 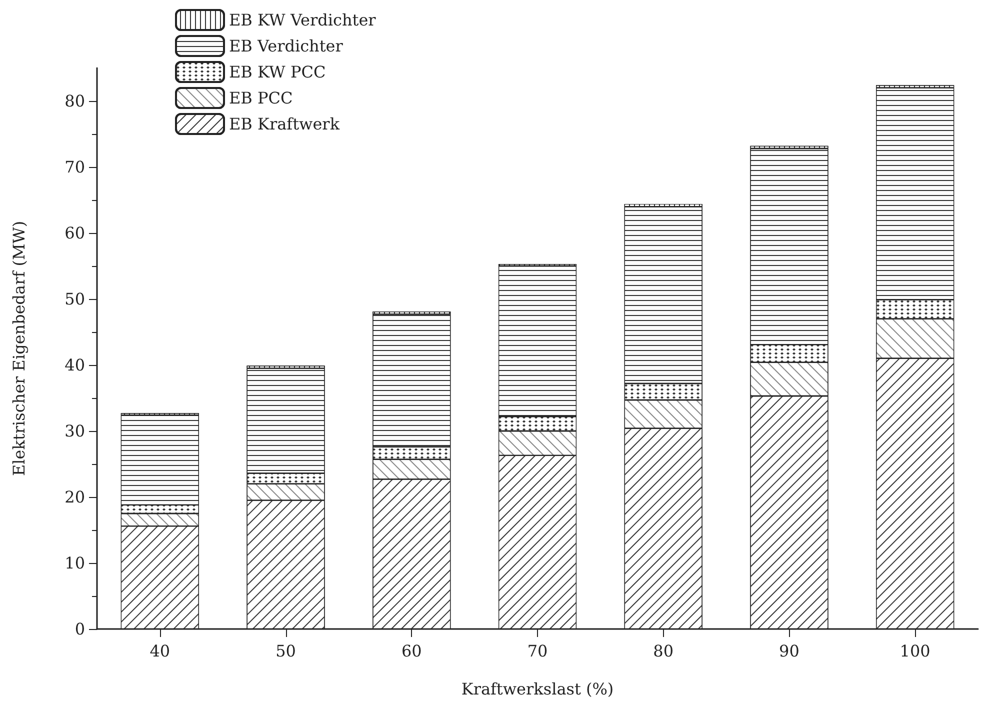 What do you see at coordinates (663, 651) in the screenshot?
I see `x-tick-label: 80` at bounding box center [663, 651].